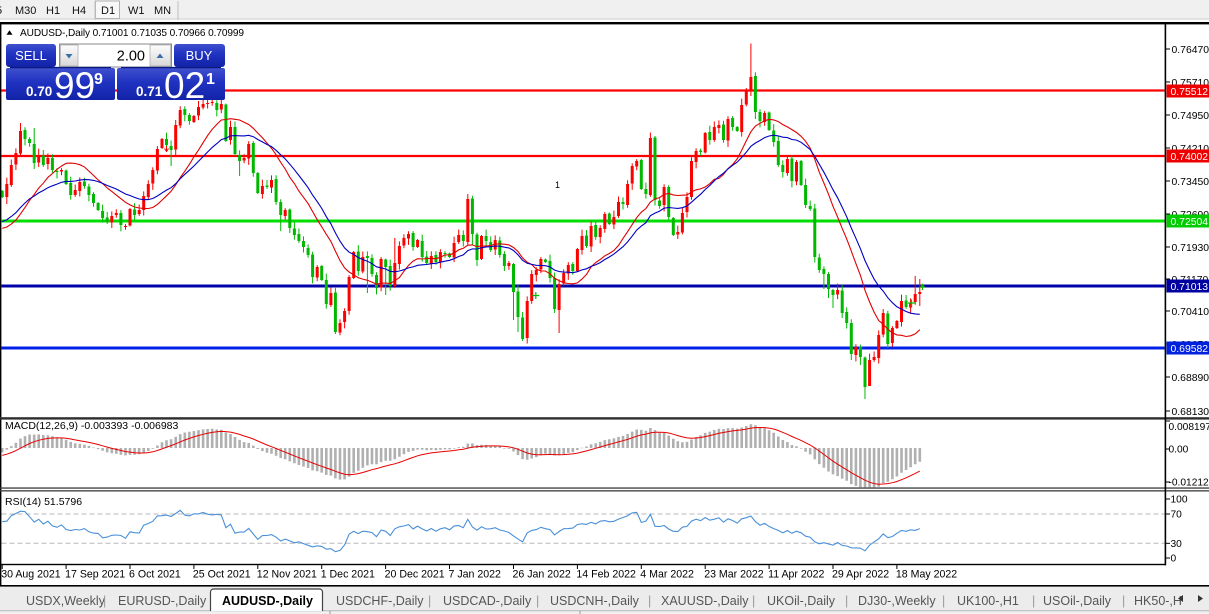 This screenshot has width=1209, height=614. What do you see at coordinates (1158, 601) in the screenshot?
I see `svg-text: HK50-,H` at bounding box center [1158, 601].